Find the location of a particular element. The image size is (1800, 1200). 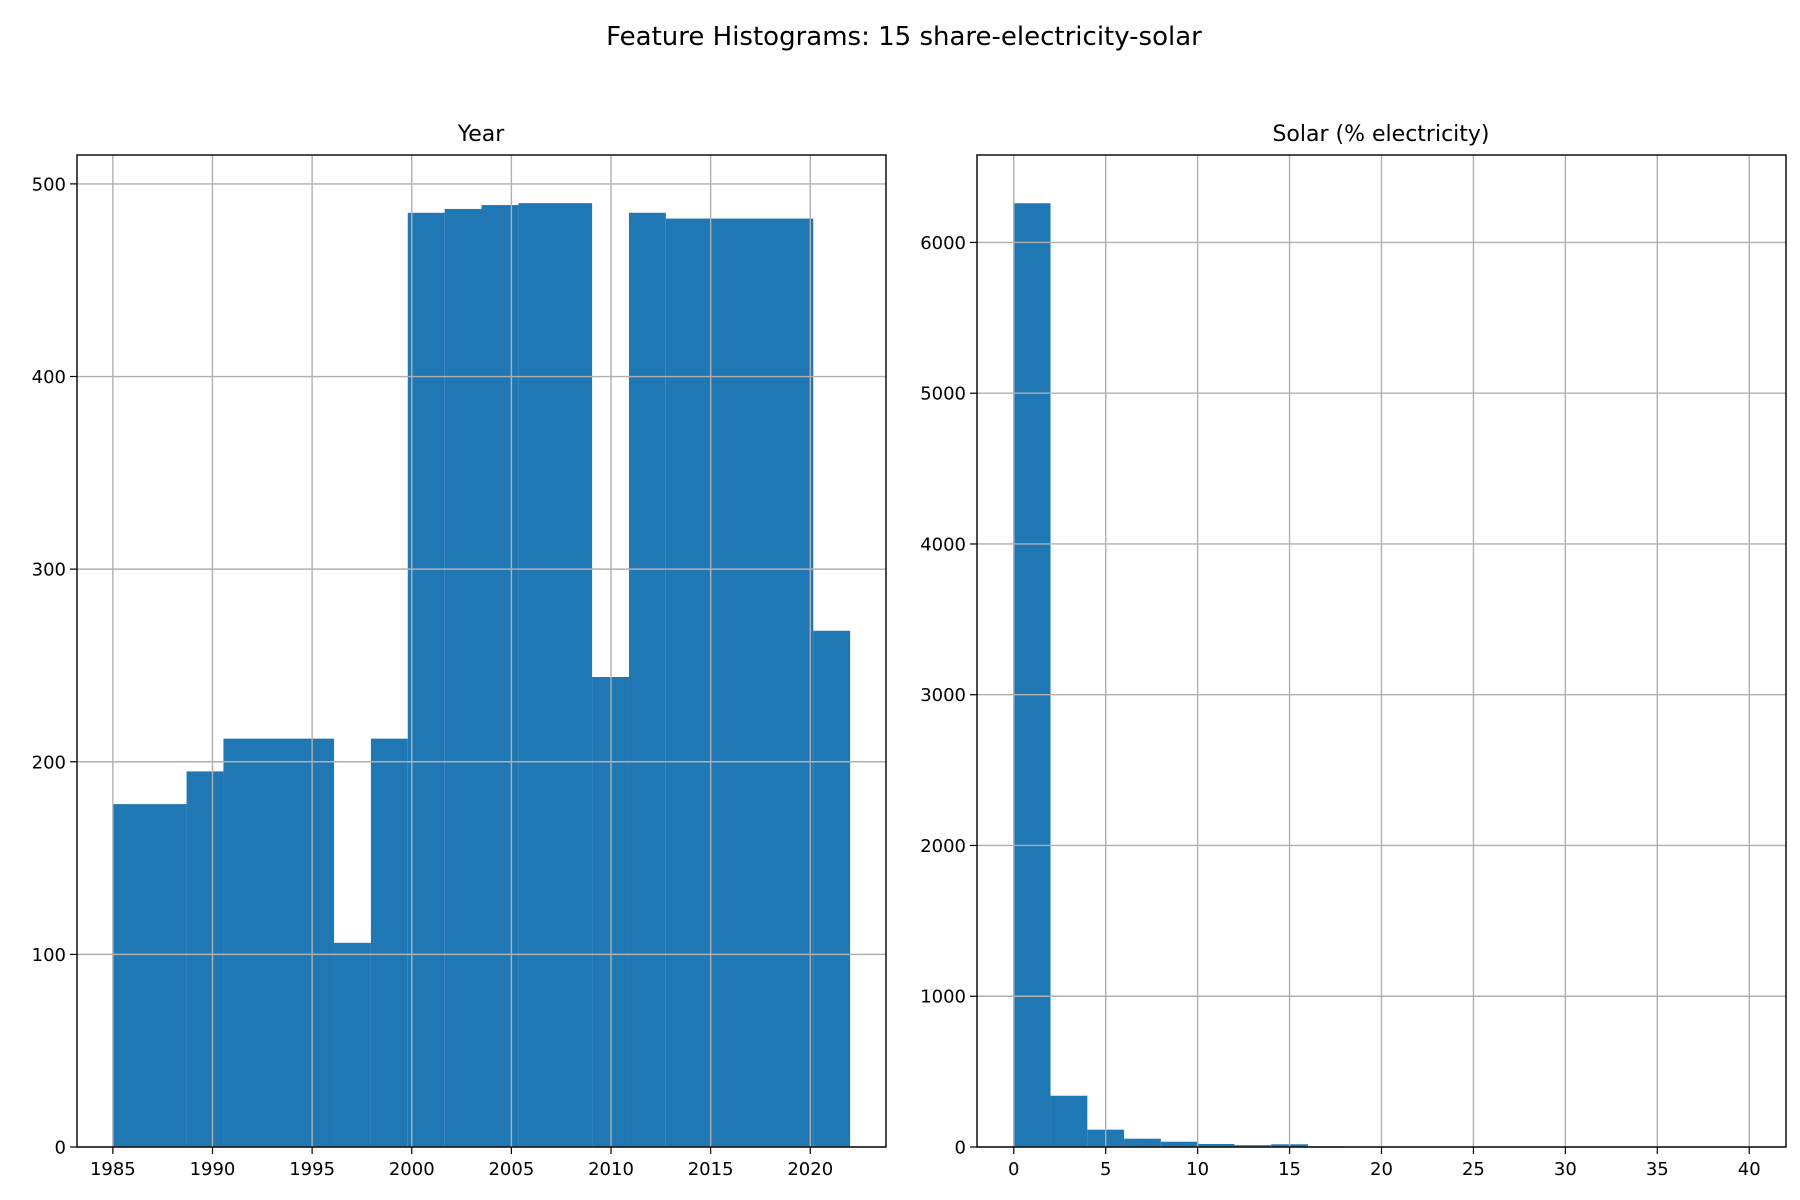

year-ytick-label-0: 0 is located at coordinates (60, 1148).